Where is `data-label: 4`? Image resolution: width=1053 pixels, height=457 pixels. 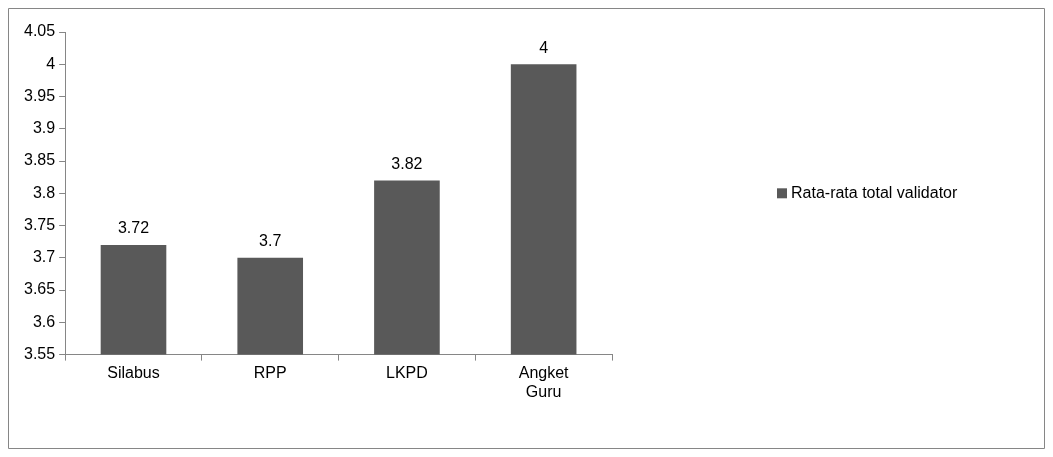 data-label: 4 is located at coordinates (544, 47).